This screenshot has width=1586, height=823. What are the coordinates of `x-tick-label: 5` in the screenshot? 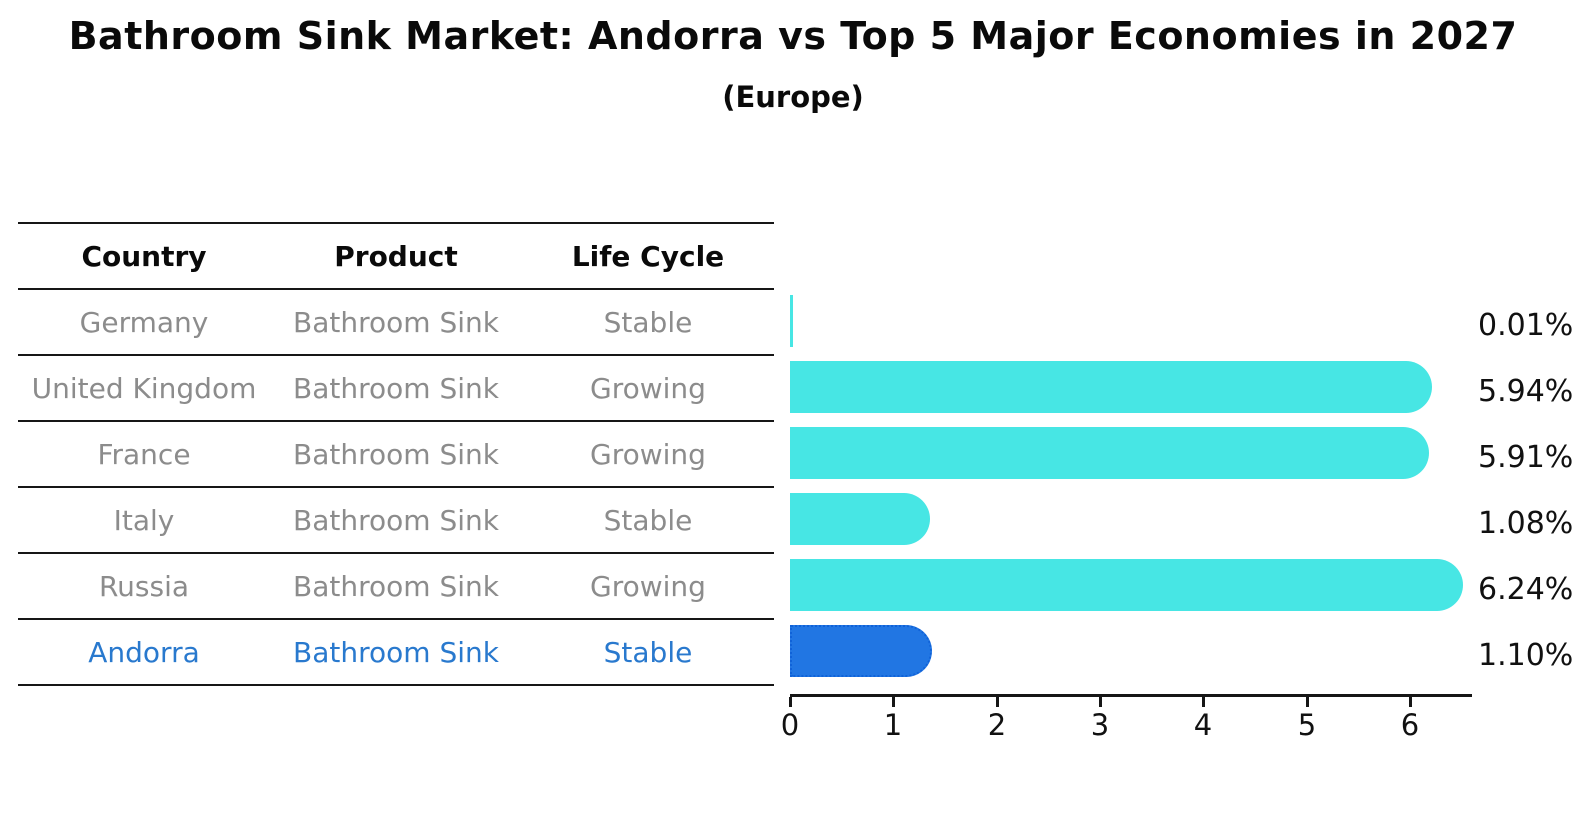 It's located at (1307, 725).